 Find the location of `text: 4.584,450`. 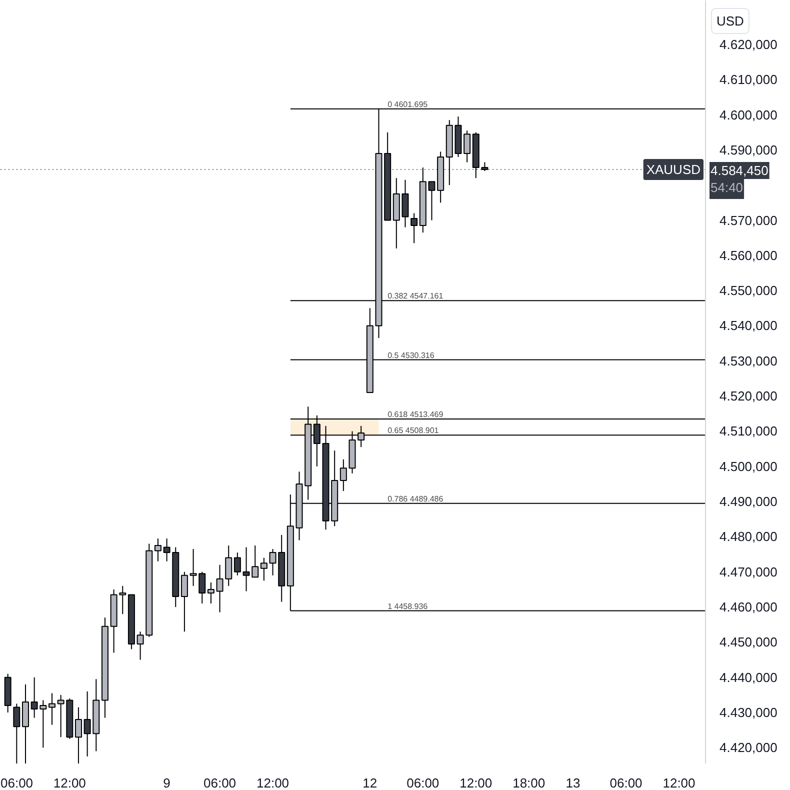

text: 4.584,450 is located at coordinates (739, 170).